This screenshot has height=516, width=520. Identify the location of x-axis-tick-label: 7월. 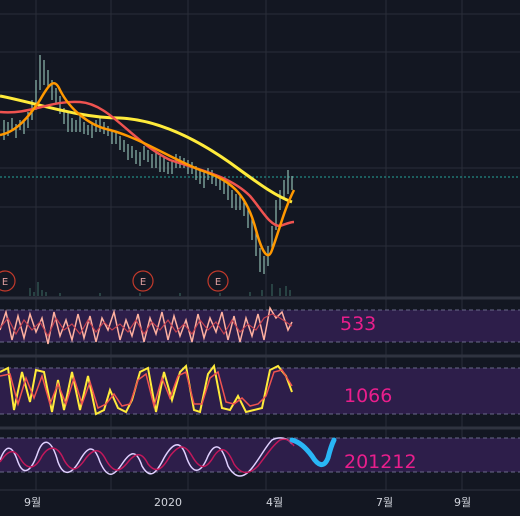
(384, 502).